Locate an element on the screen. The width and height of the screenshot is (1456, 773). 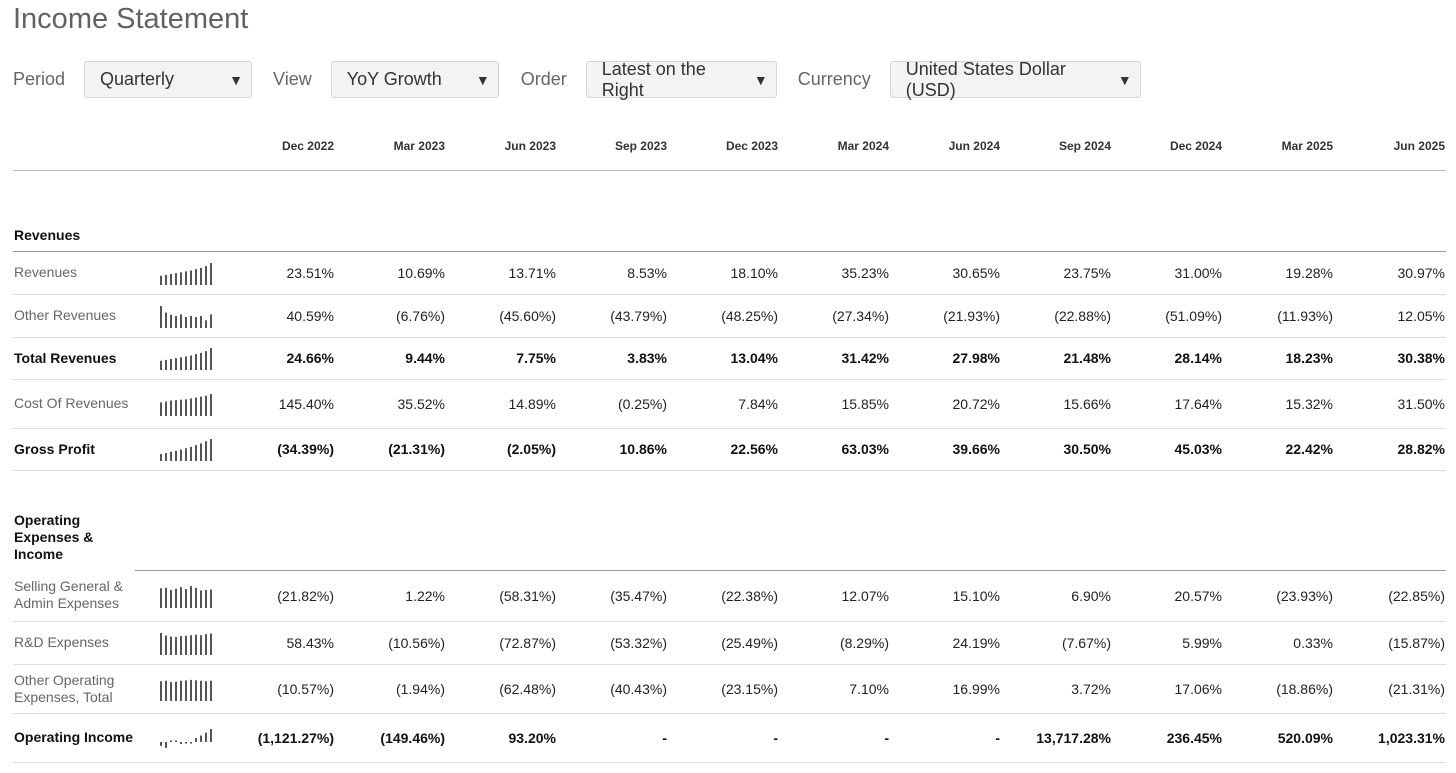
table-cell: 18.23% is located at coordinates (1278, 358).